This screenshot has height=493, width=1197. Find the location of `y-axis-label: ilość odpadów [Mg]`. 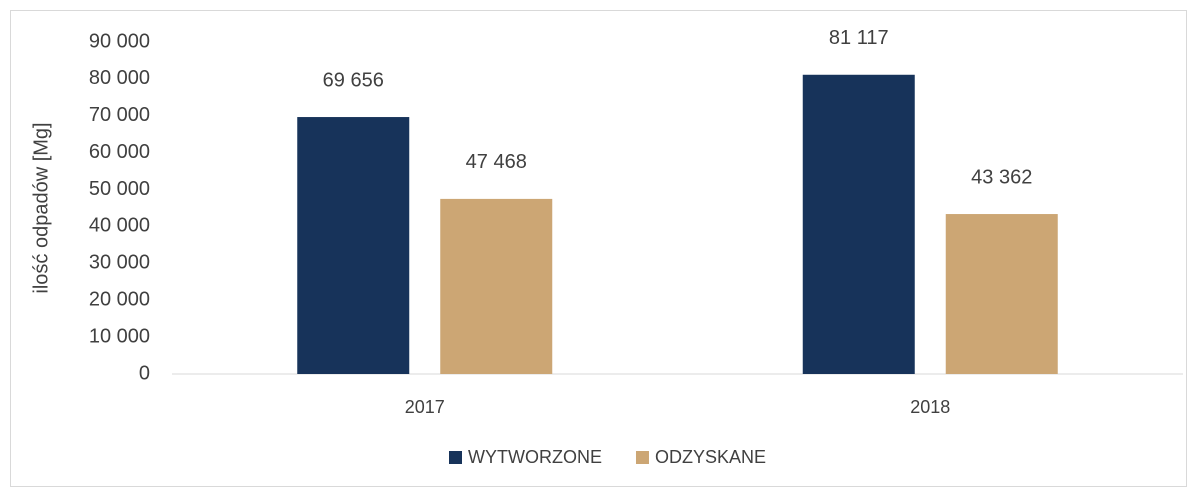

y-axis-label: ilość odpadów [Mg] is located at coordinates (41, 207).